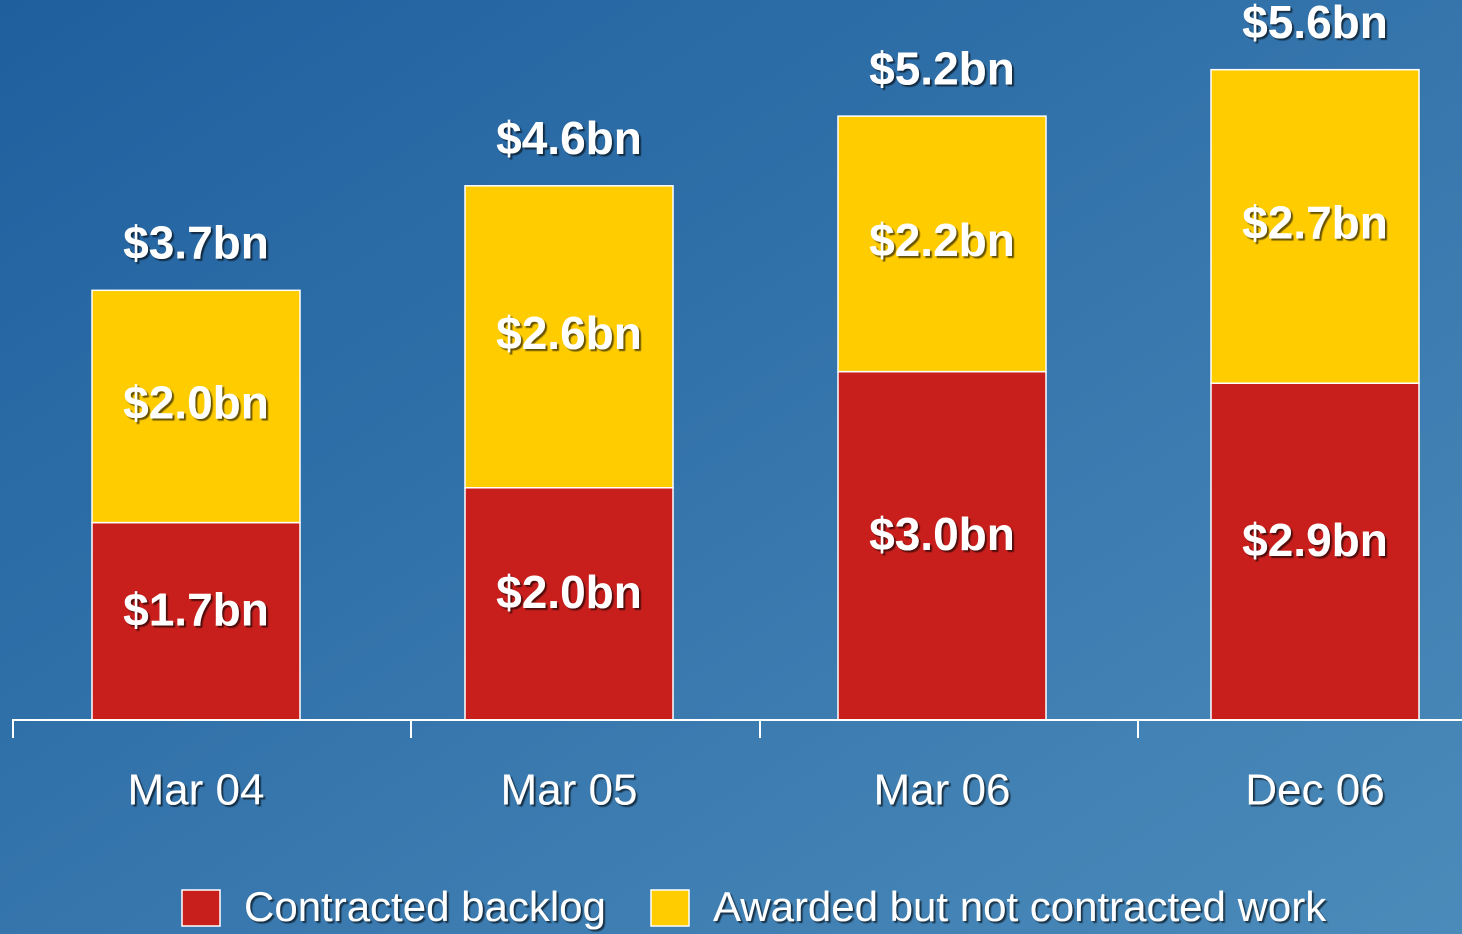  I want to click on legend-label: Contracted backlog, so click(425, 906).